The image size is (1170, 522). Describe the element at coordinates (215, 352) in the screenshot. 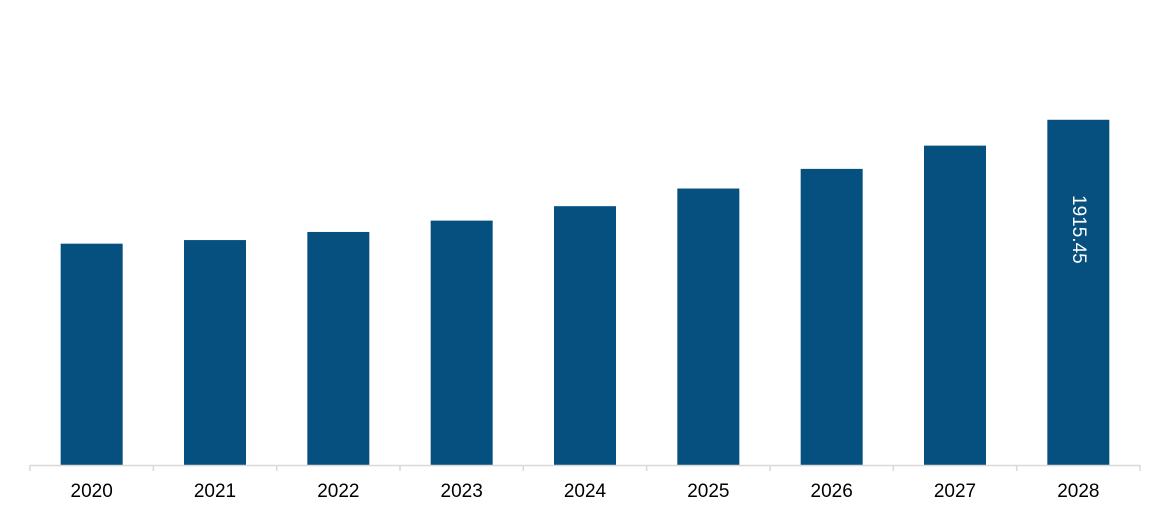

I see `bar-2021` at that location.